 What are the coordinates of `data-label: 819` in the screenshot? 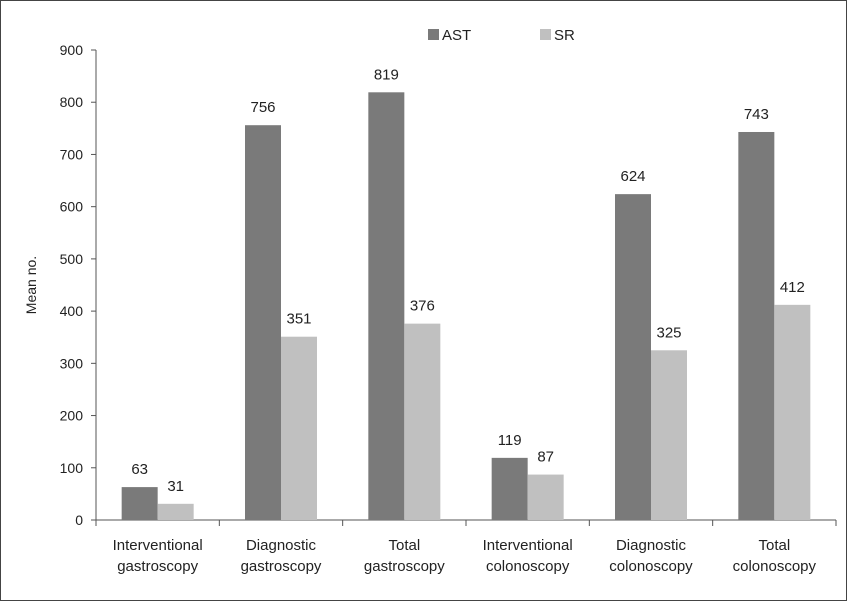 It's located at (386, 74).